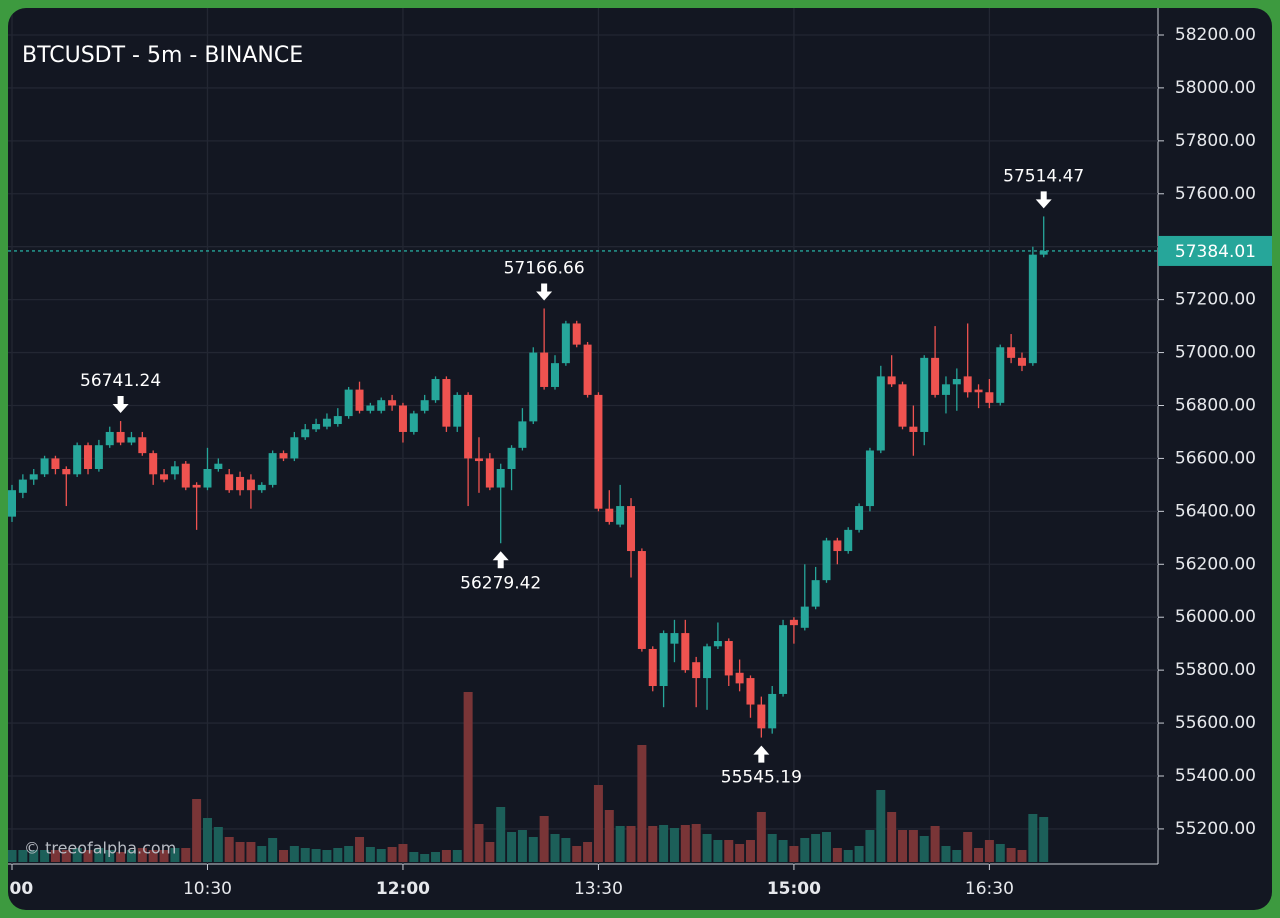 The height and width of the screenshot is (918, 1280). Describe the element at coordinates (1215, 194) in the screenshot. I see `y-tick-label: 57600.00` at that location.